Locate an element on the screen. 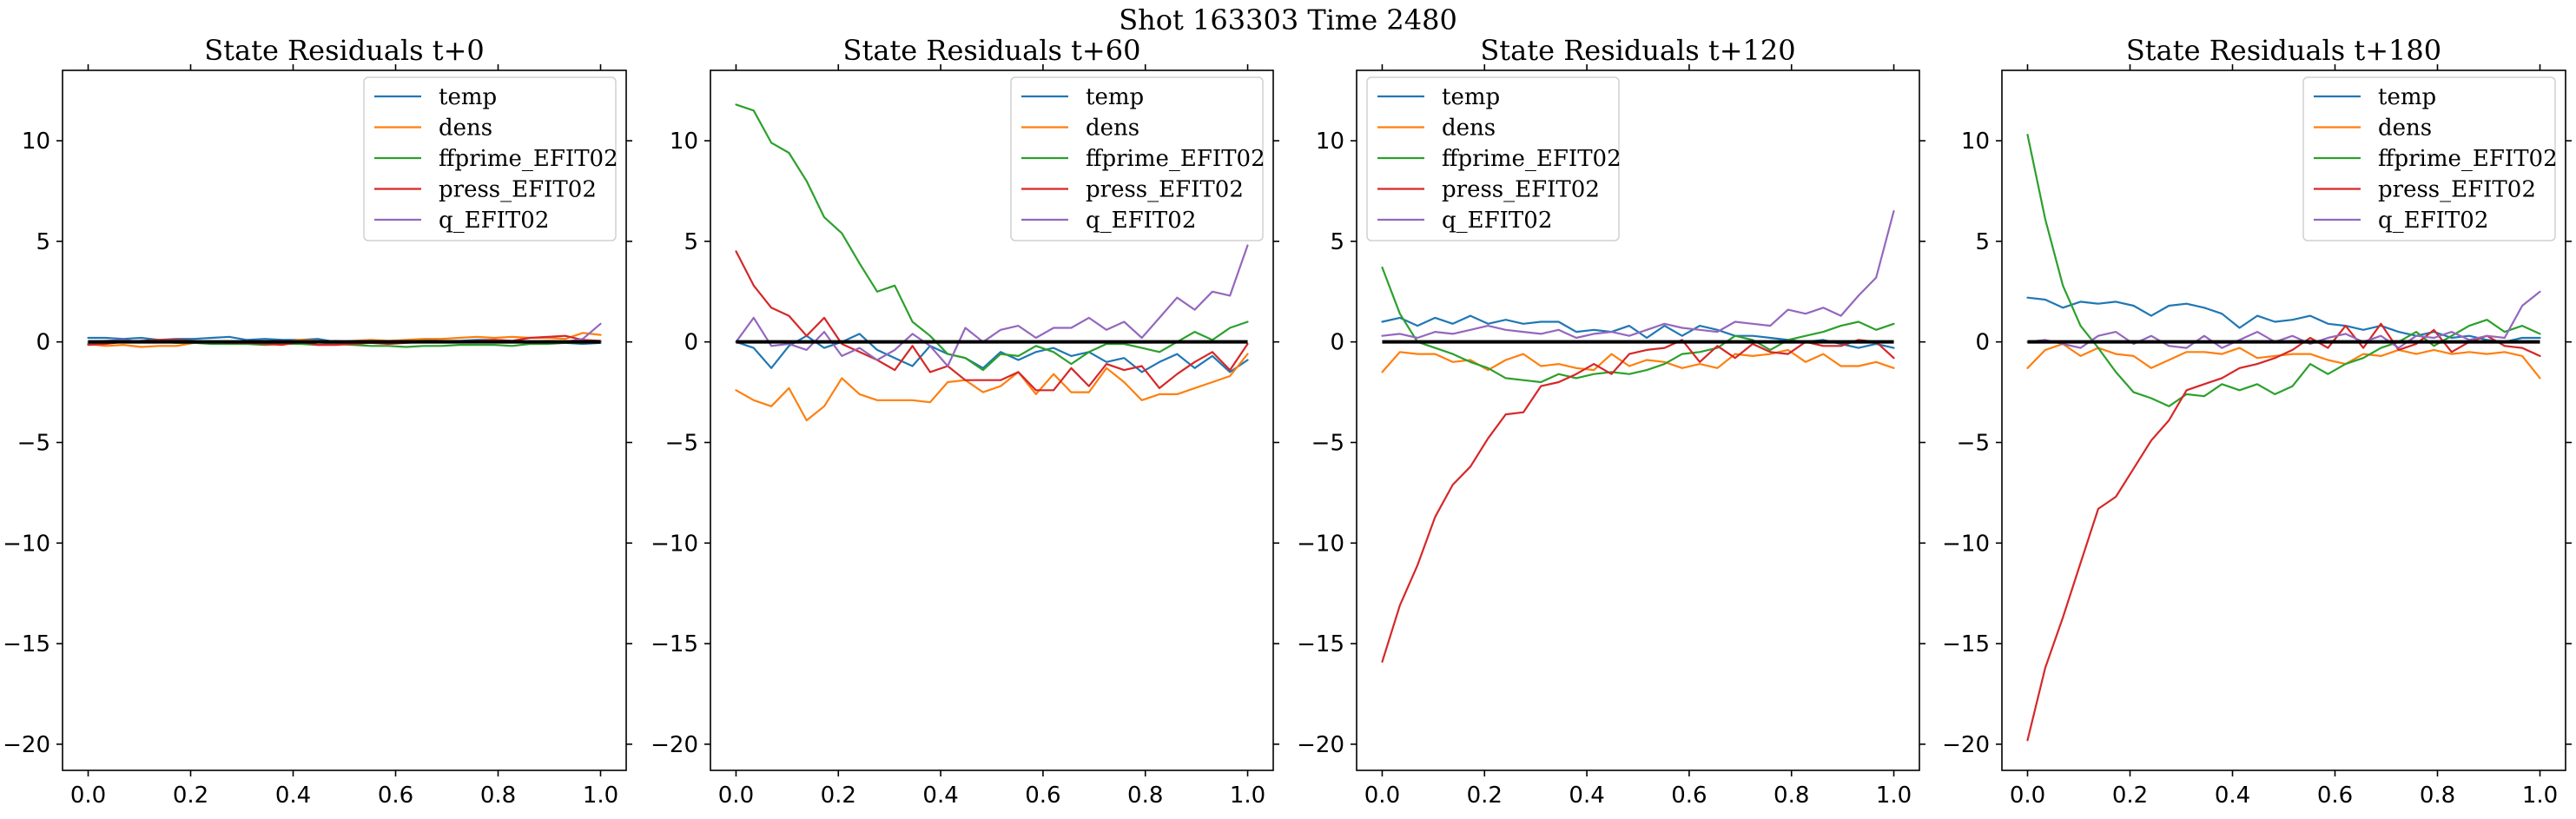  subplot-title: State Residuals t+180 is located at coordinates (2283, 50).